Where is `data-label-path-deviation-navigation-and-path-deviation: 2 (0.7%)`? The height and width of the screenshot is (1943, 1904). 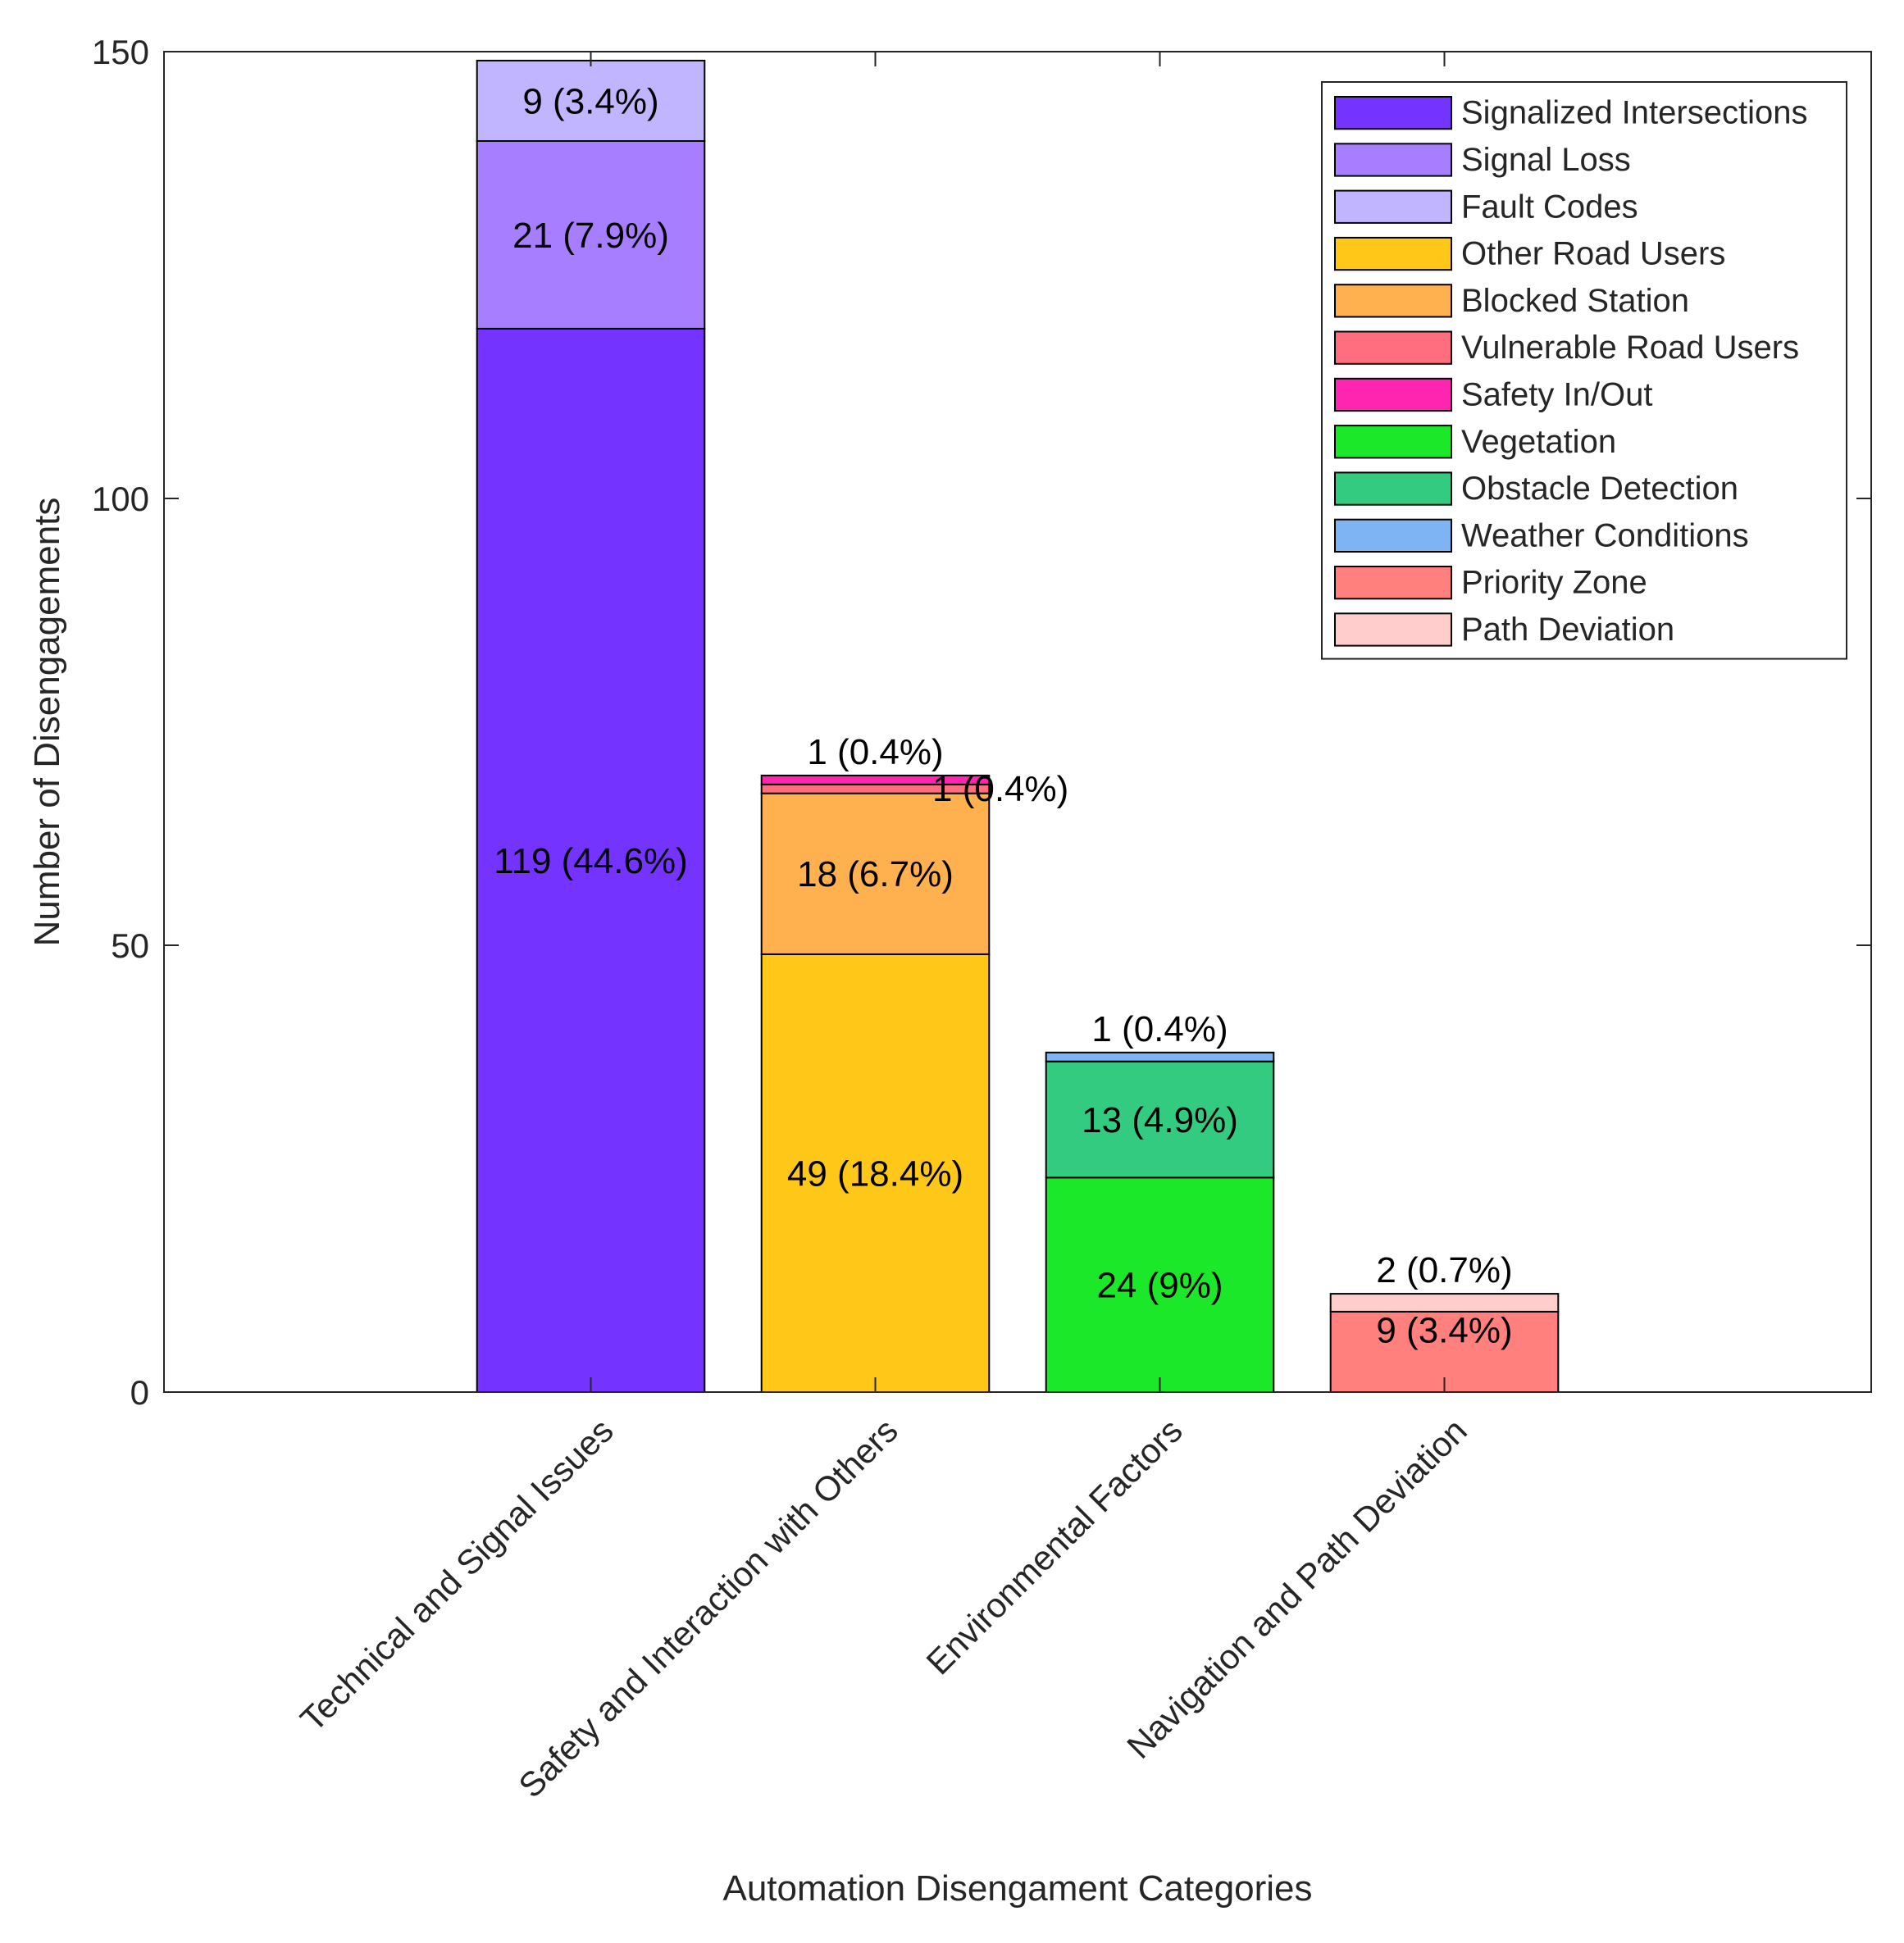
data-label-path-deviation-navigation-and-path-deviation: 2 (0.7%) is located at coordinates (1444, 1270).